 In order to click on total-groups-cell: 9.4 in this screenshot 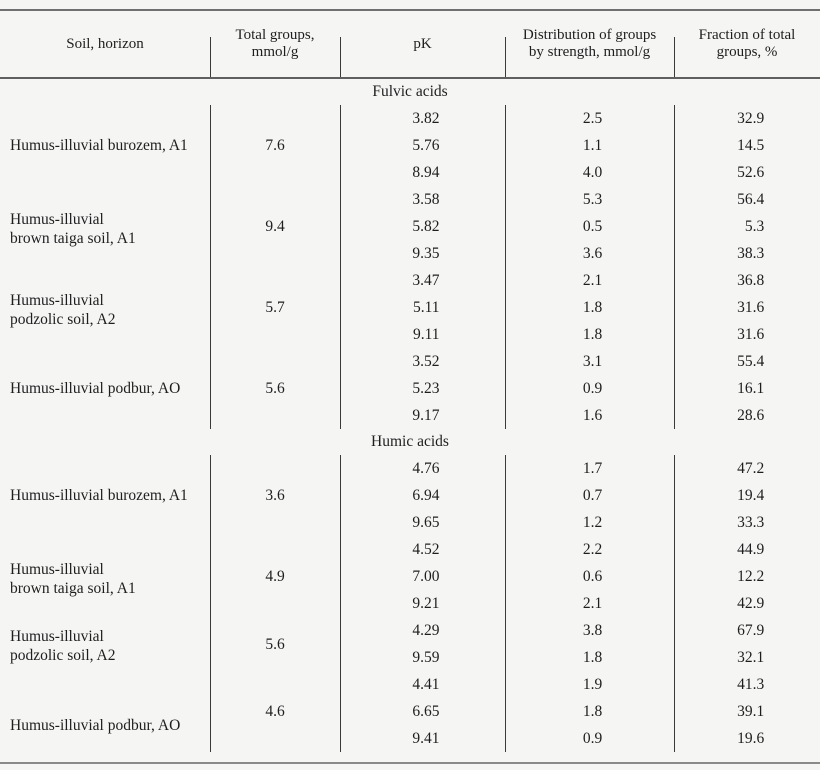, I will do `click(274, 226)`.